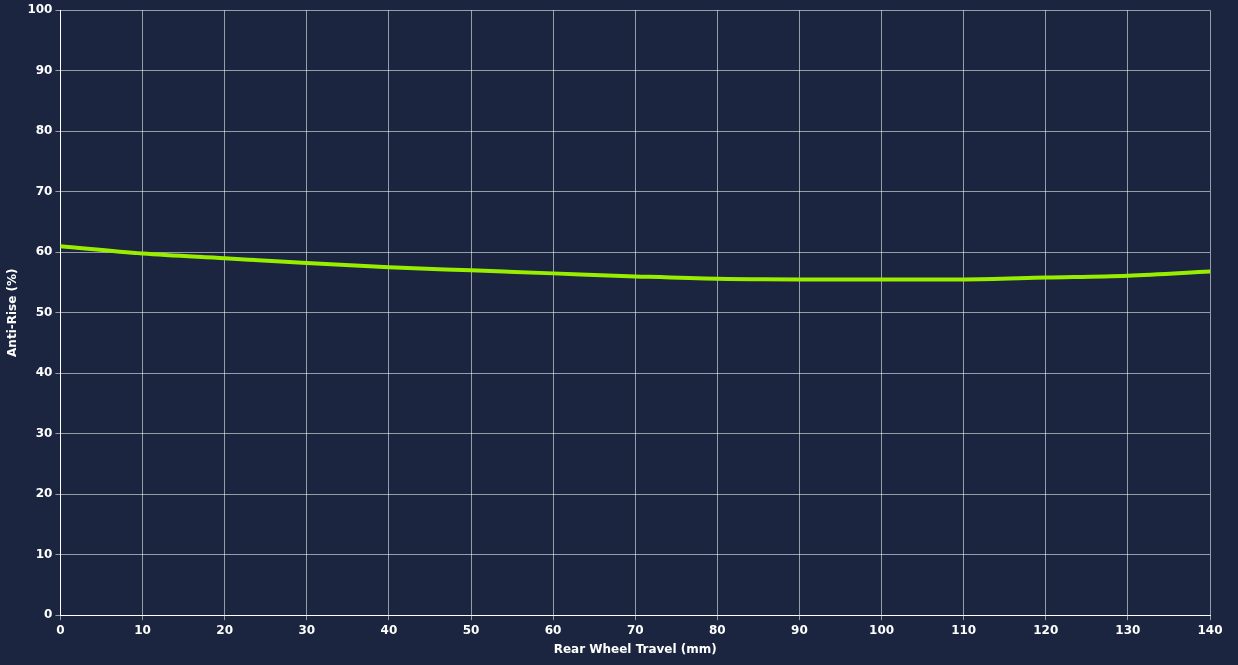 This screenshot has height=665, width=1238. Describe the element at coordinates (44, 311) in the screenshot. I see `y-tick-label: 50` at that location.